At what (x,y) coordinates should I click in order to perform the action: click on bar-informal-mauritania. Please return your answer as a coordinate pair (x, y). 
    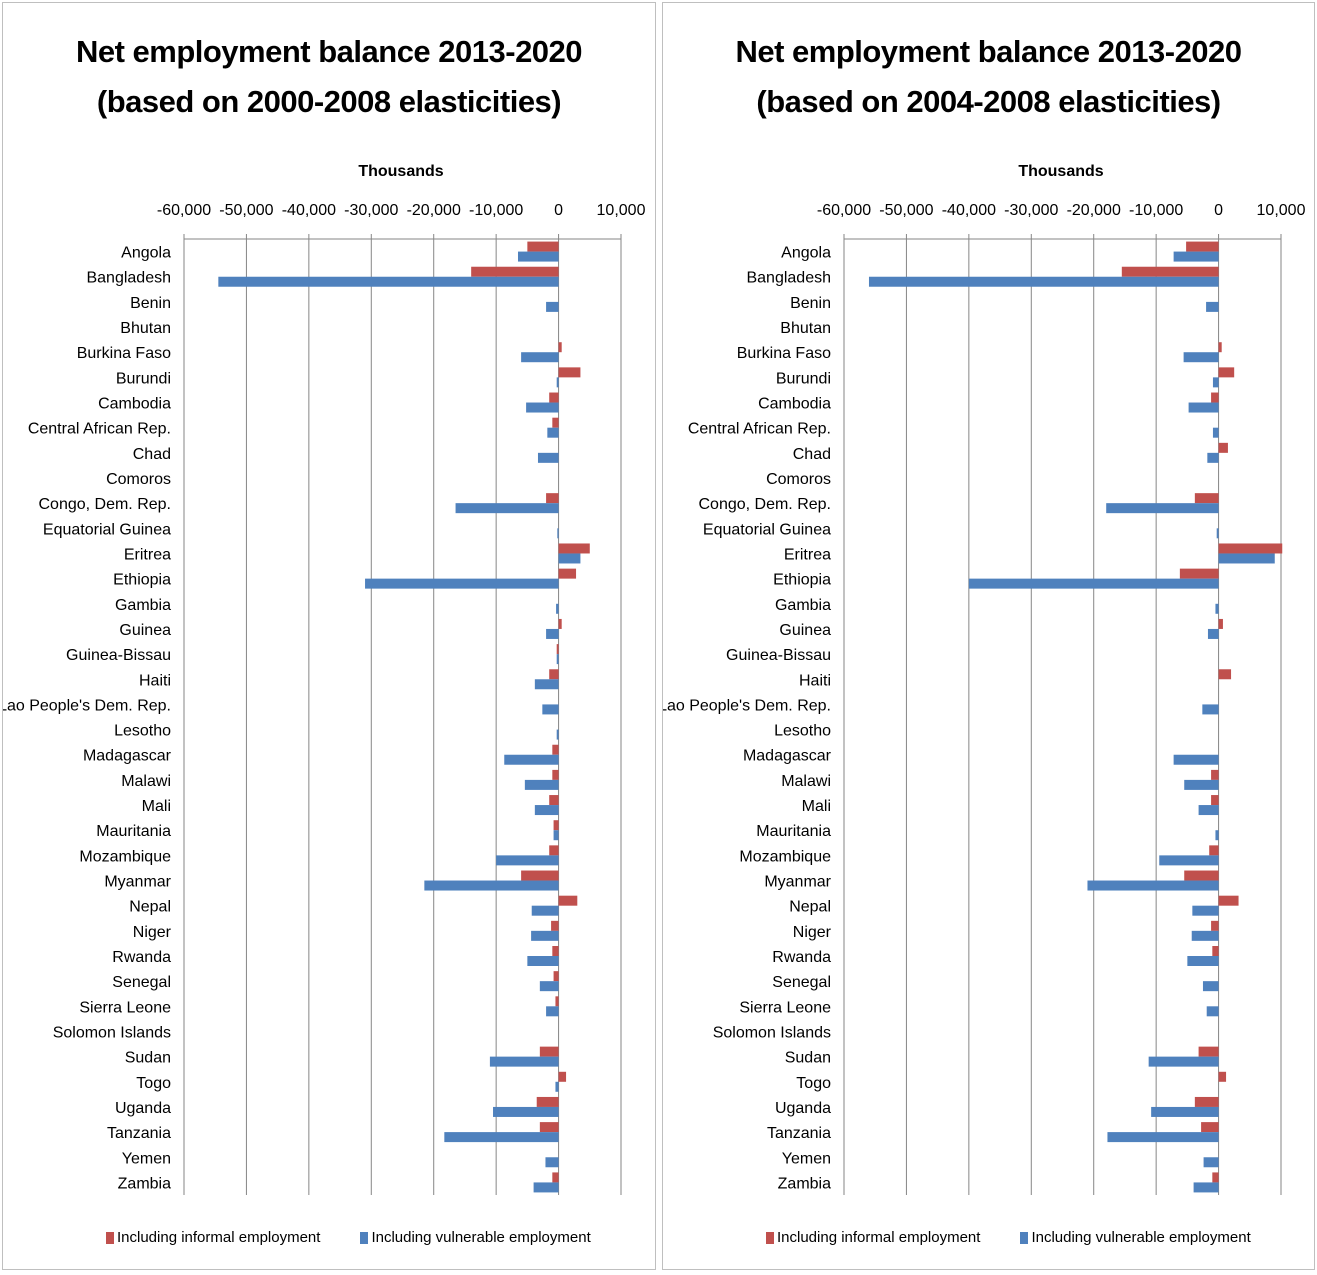
    Looking at the image, I should click on (556, 825).